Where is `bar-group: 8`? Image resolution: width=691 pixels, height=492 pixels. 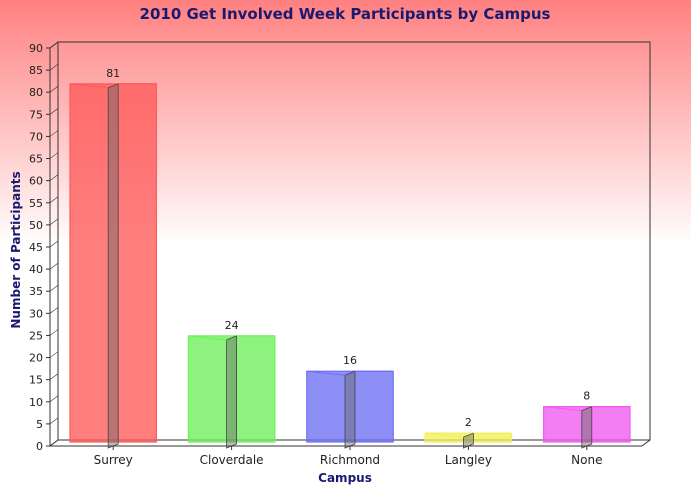 bar-group: 8 is located at coordinates (586, 419).